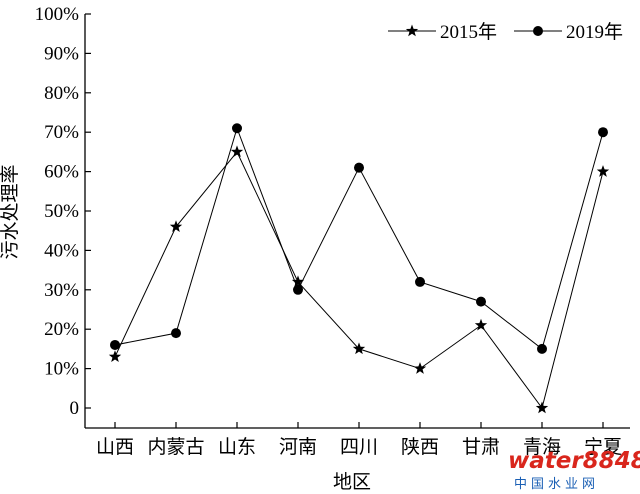 This screenshot has width=640, height=494. Describe the element at coordinates (420, 447) in the screenshot. I see `x-tick-label: 陕西` at that location.